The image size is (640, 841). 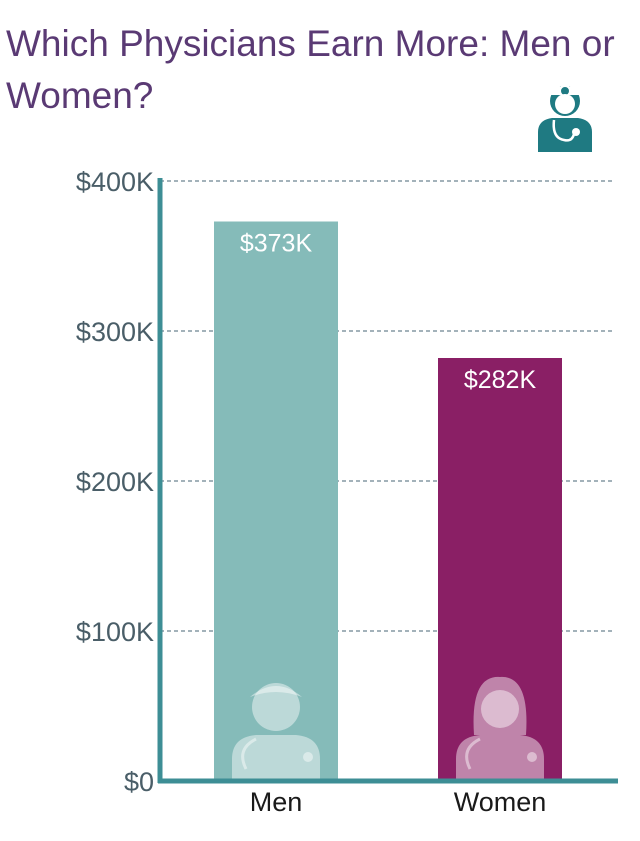 I want to click on x-category-label: Men, so click(x=276, y=802).